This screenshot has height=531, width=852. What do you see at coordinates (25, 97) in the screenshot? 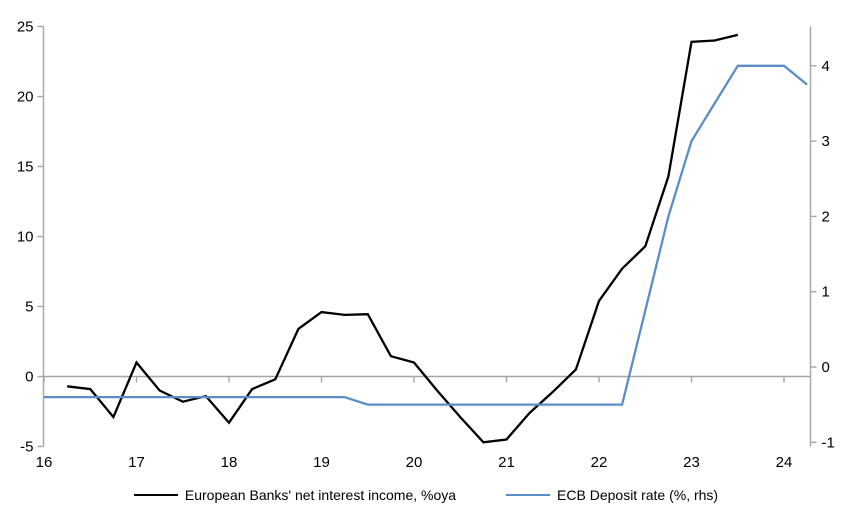
I see `left-y-axis-tick-label: 20` at bounding box center [25, 97].